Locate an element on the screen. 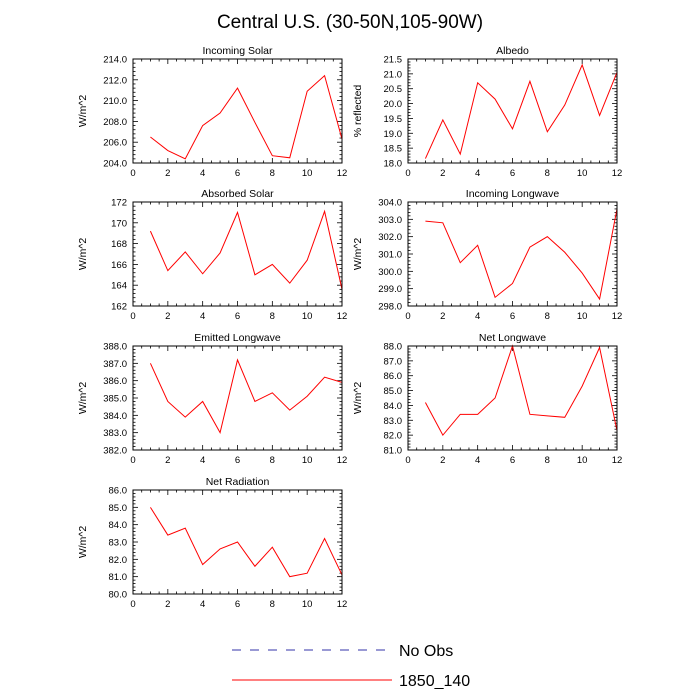 The width and height of the screenshot is (700, 700). y-tick-label: 301.0 is located at coordinates (390, 255).